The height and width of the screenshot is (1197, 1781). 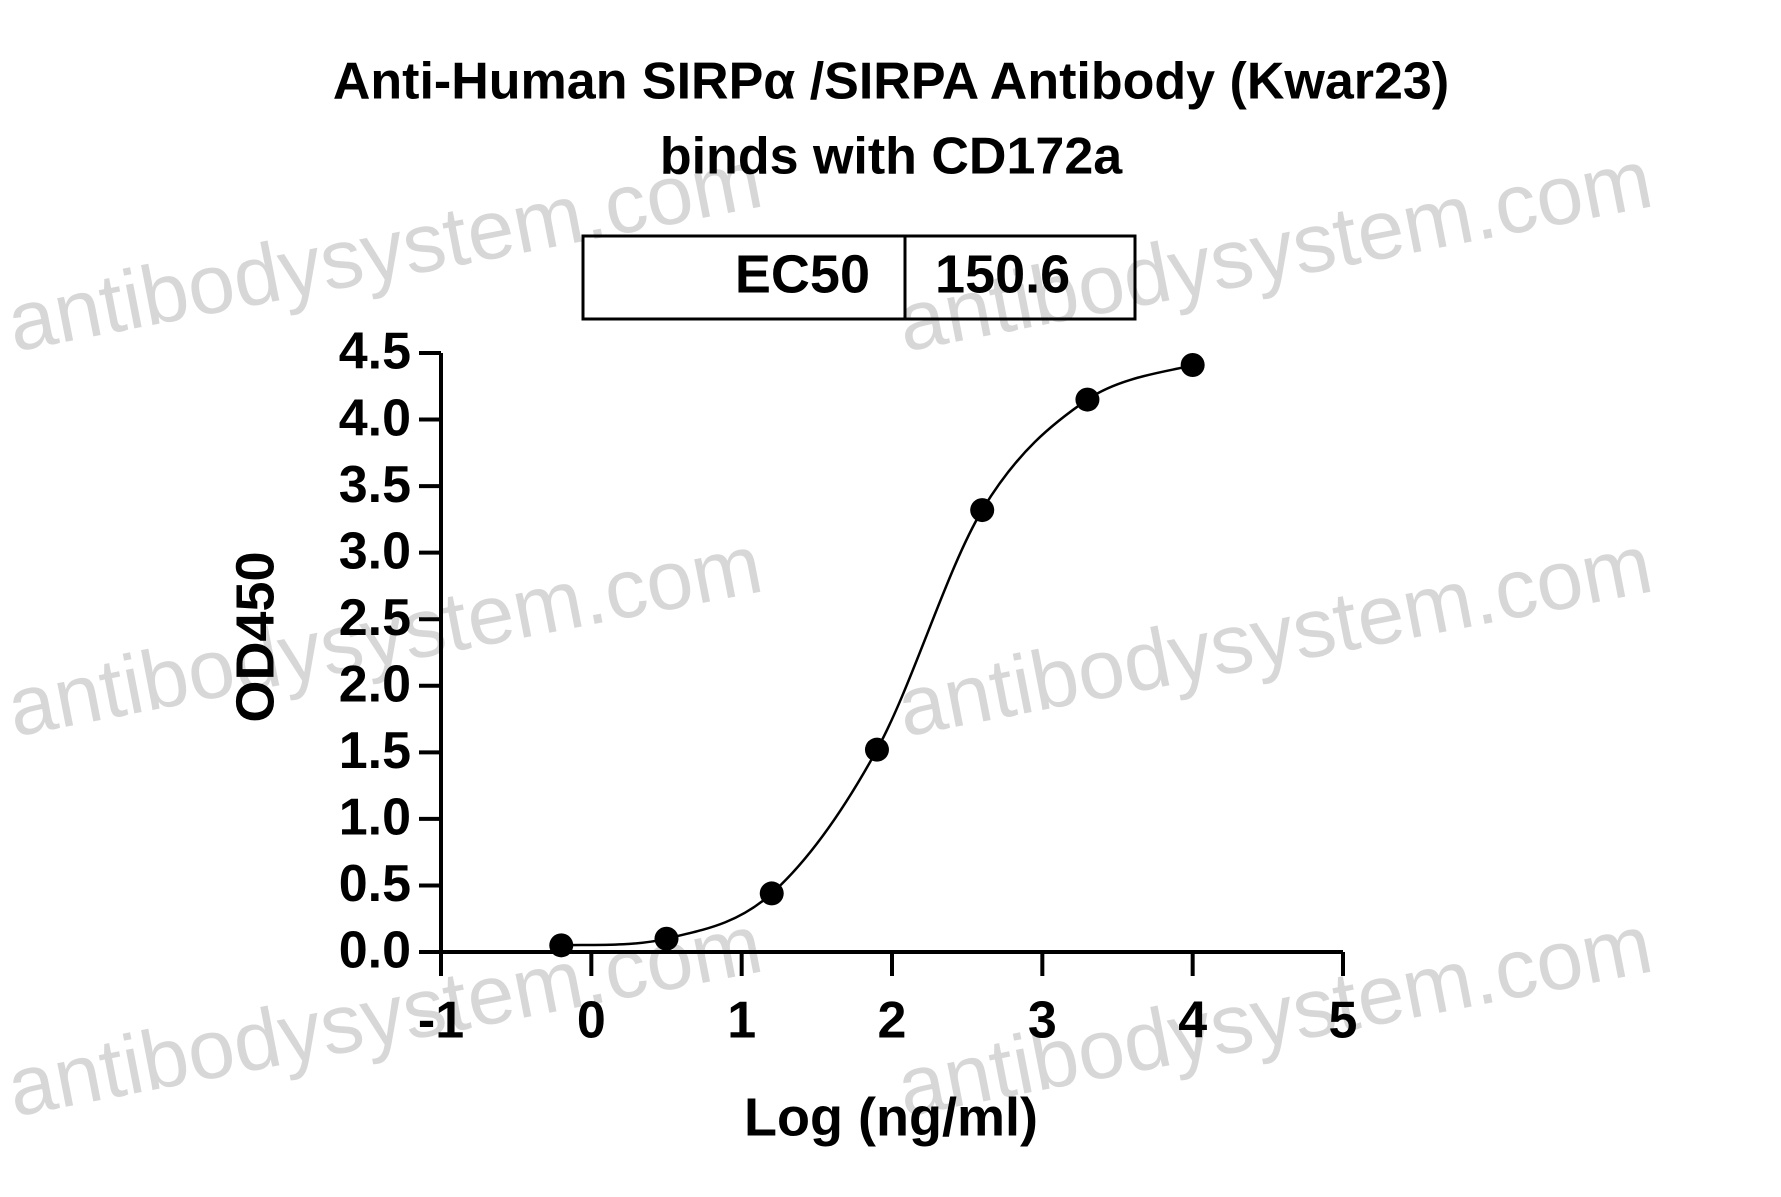 I want to click on x-tick-label: 0, so click(x=591, y=1021).